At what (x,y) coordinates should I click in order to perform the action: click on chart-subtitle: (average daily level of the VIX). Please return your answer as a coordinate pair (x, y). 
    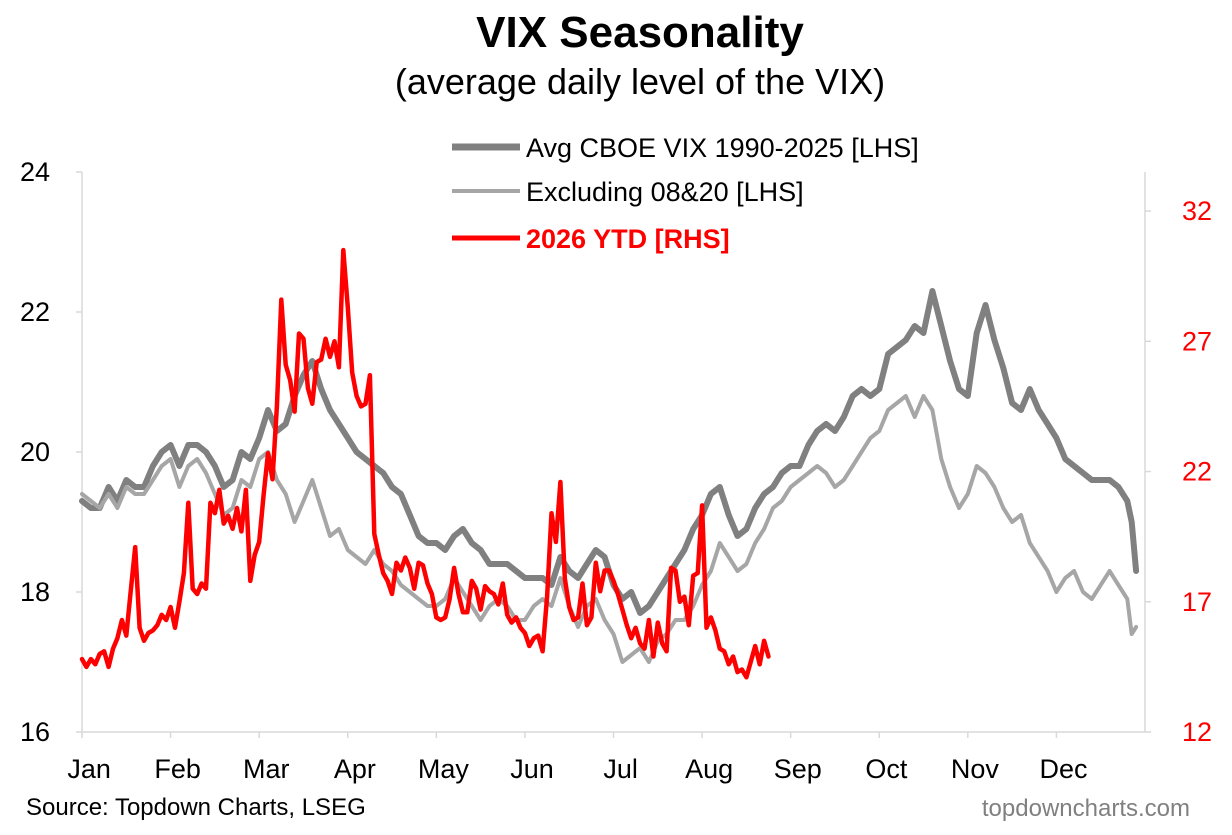
    Looking at the image, I should click on (640, 81).